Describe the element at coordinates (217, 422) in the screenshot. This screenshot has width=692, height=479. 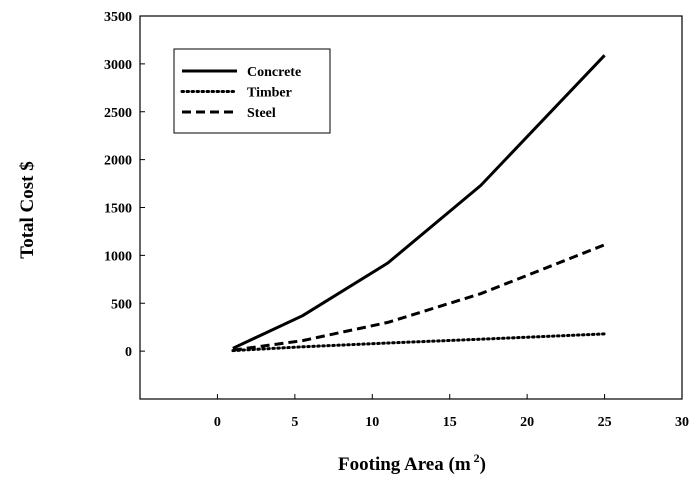
I see `x-tick-label: 0` at that location.